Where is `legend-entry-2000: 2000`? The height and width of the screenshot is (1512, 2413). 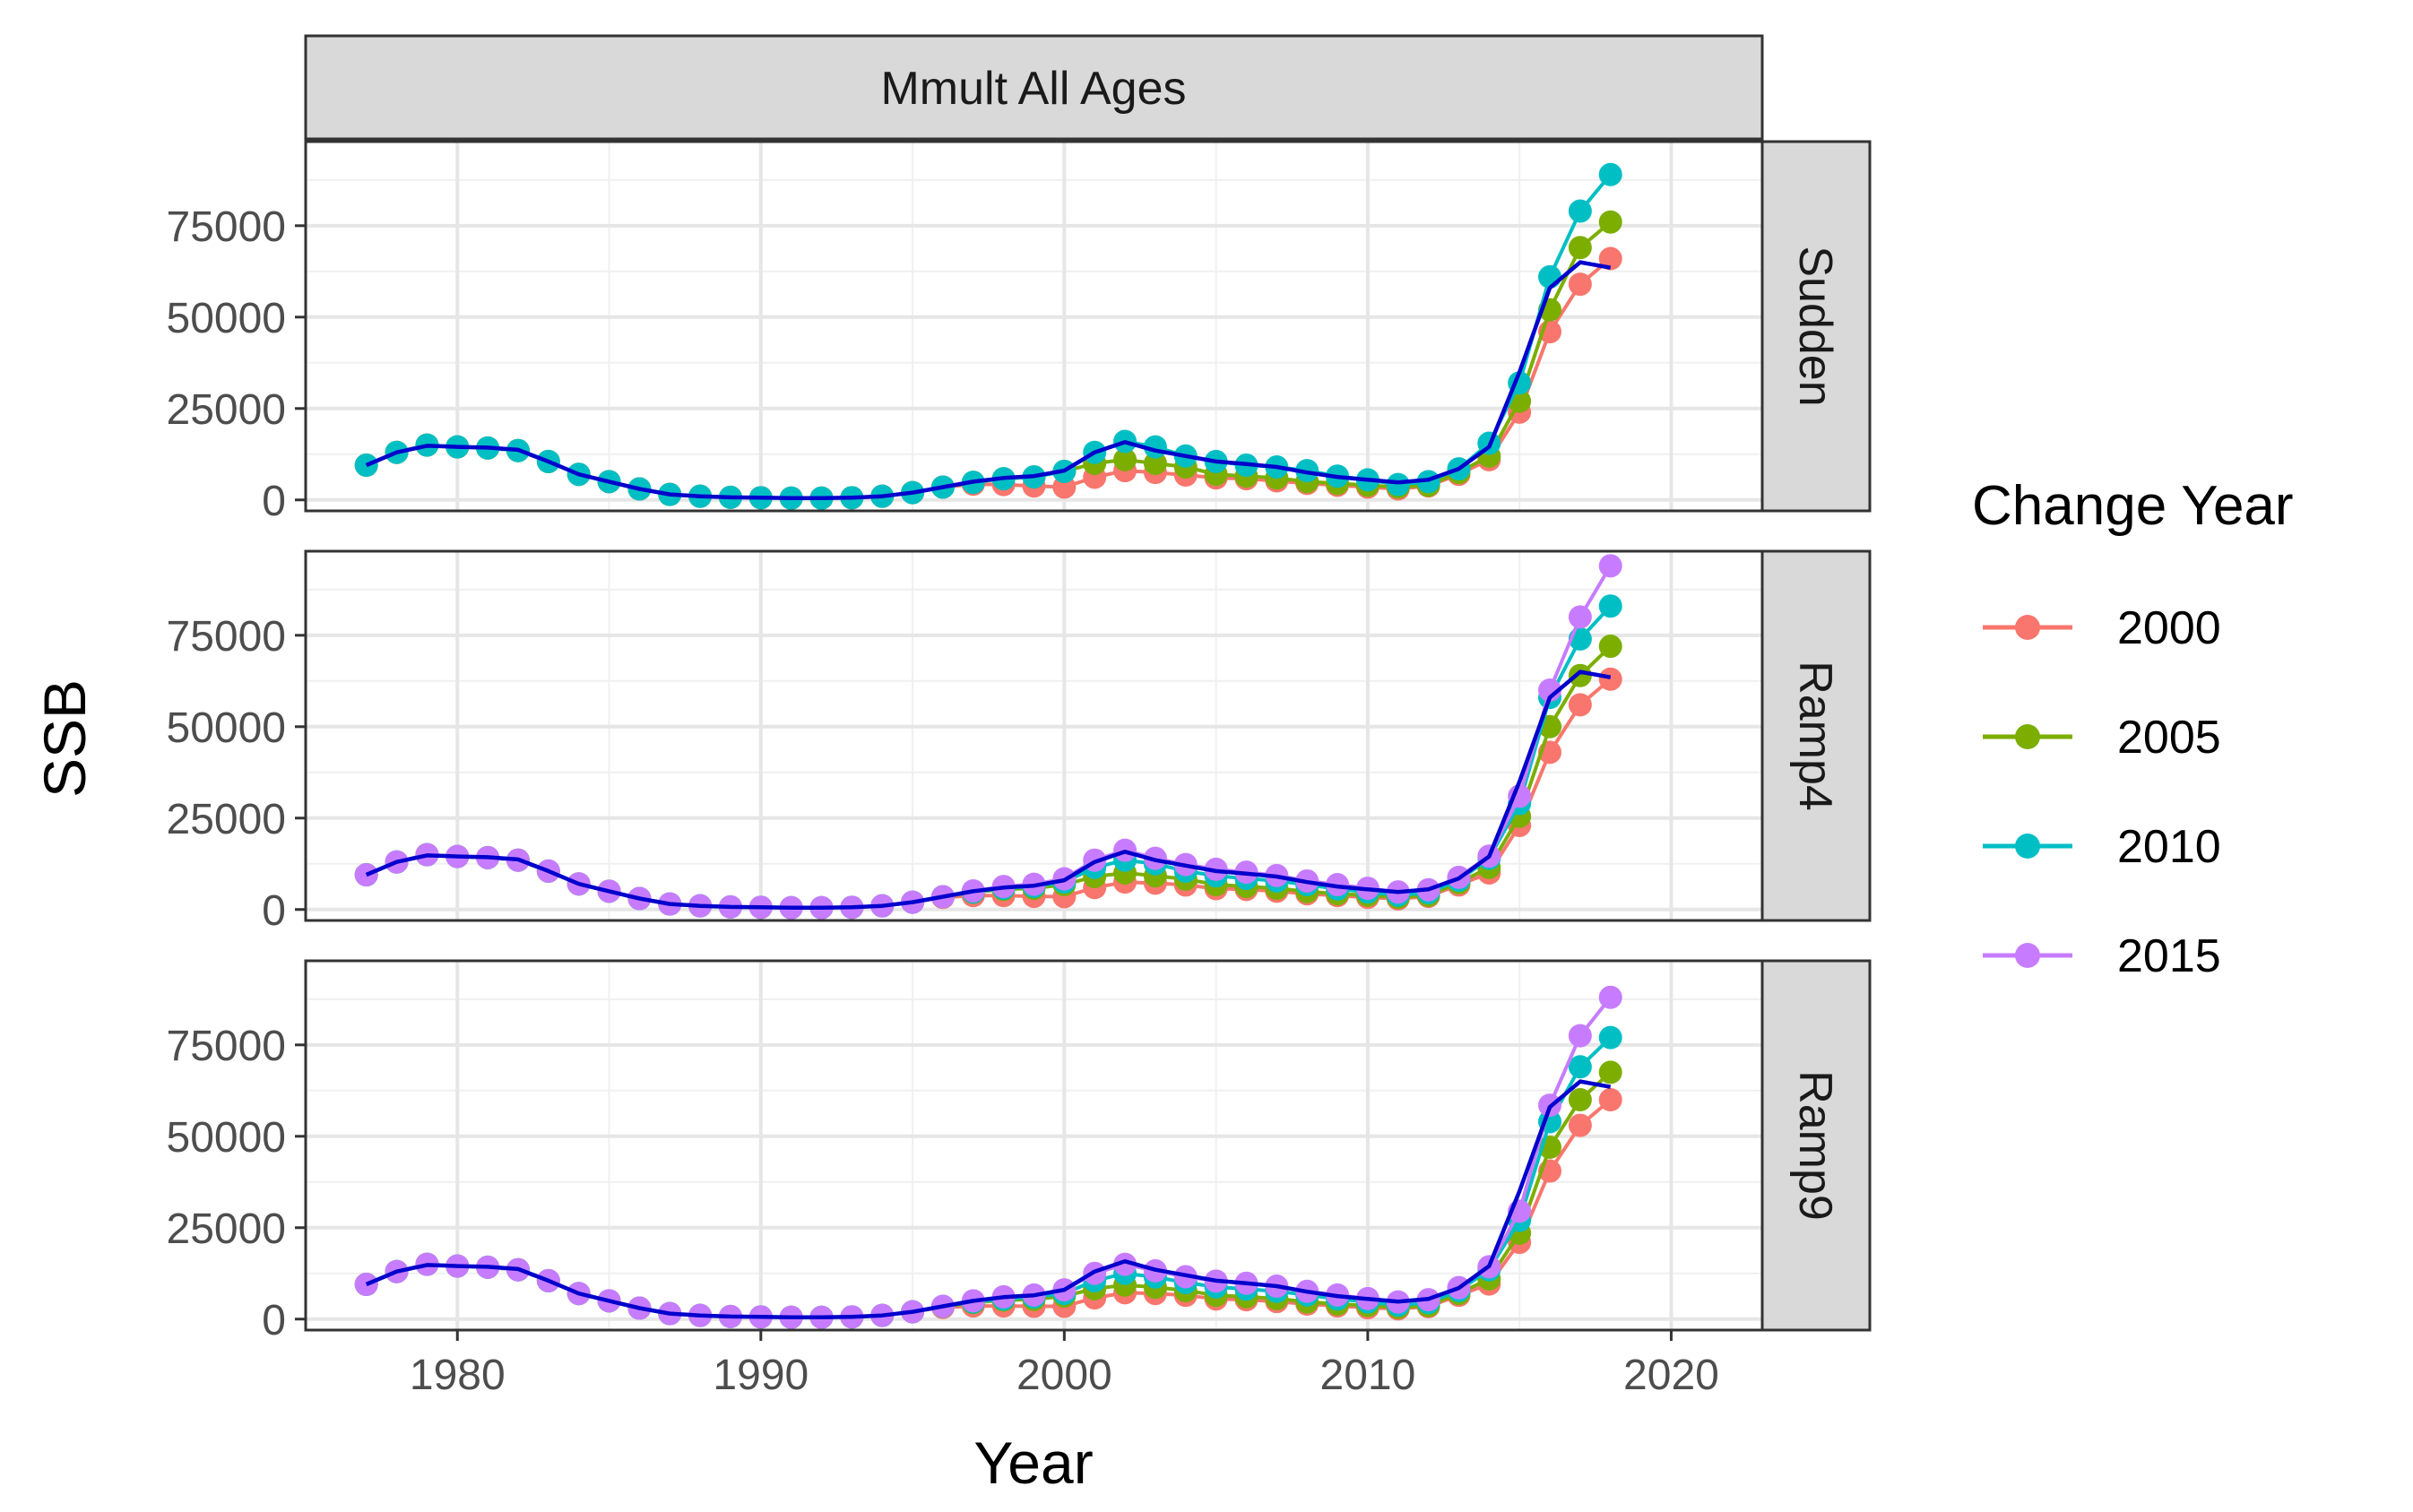
legend-entry-2000: 2000 is located at coordinates (2102, 628).